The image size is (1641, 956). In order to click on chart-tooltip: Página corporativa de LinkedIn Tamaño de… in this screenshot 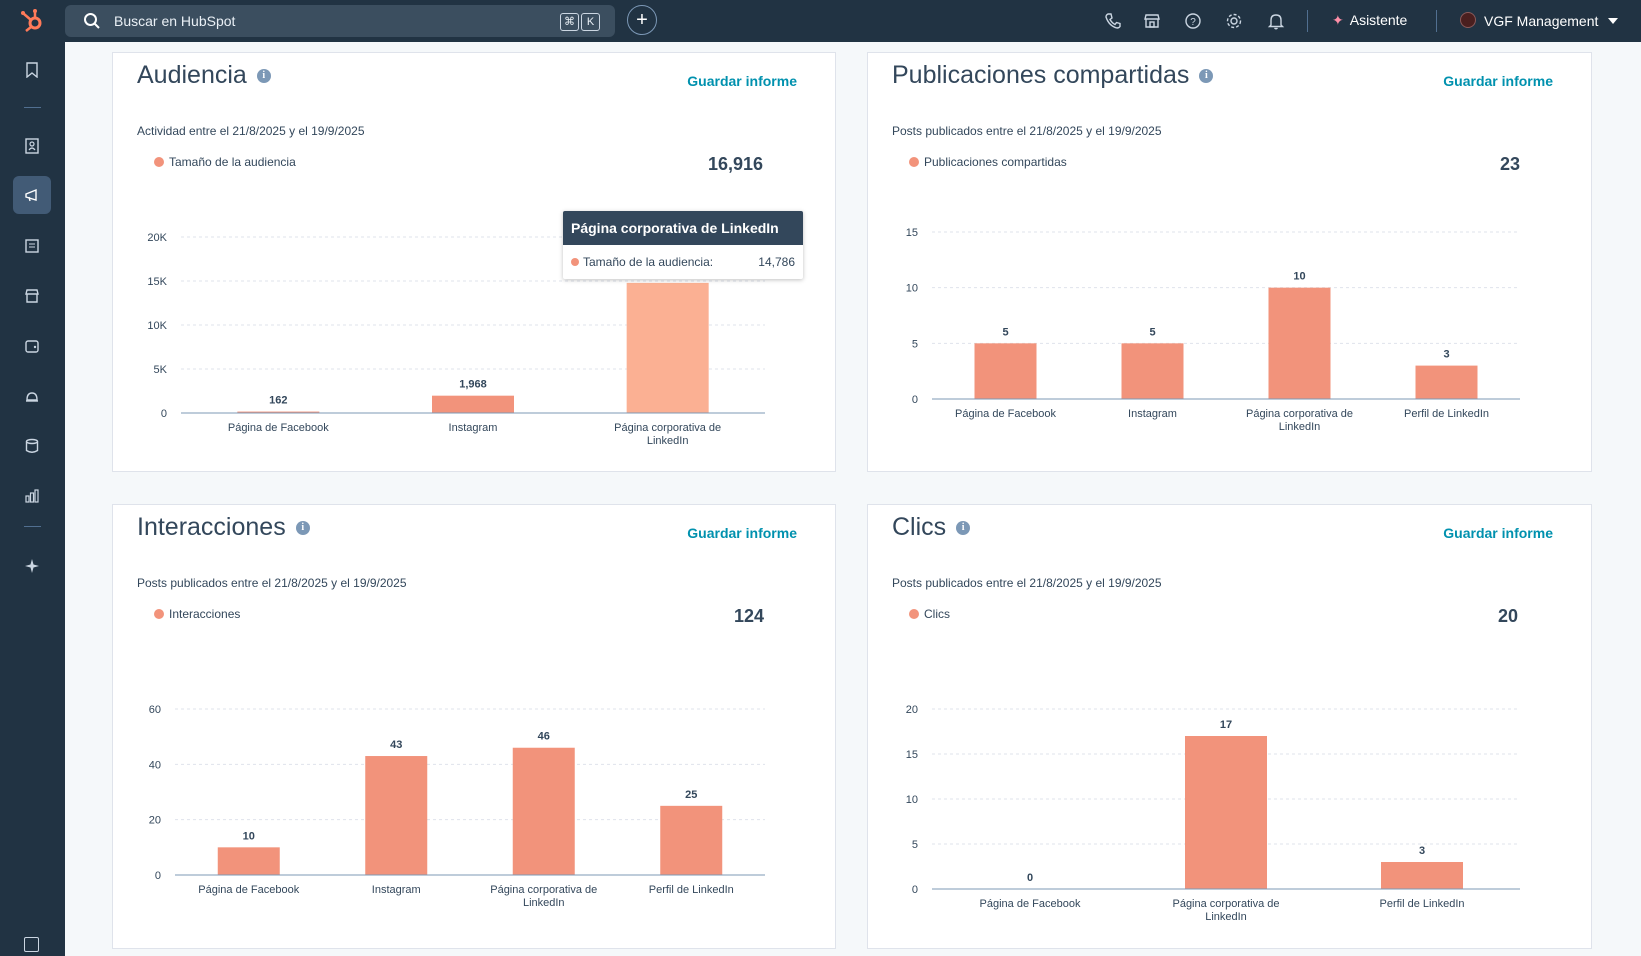, I will do `click(683, 245)`.